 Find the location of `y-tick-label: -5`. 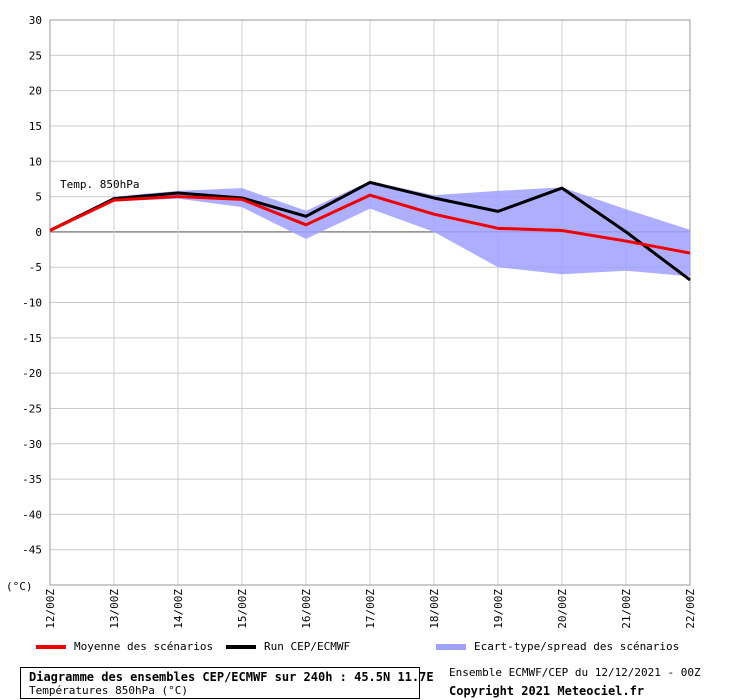

y-tick-label: -5 is located at coordinates (35, 267).